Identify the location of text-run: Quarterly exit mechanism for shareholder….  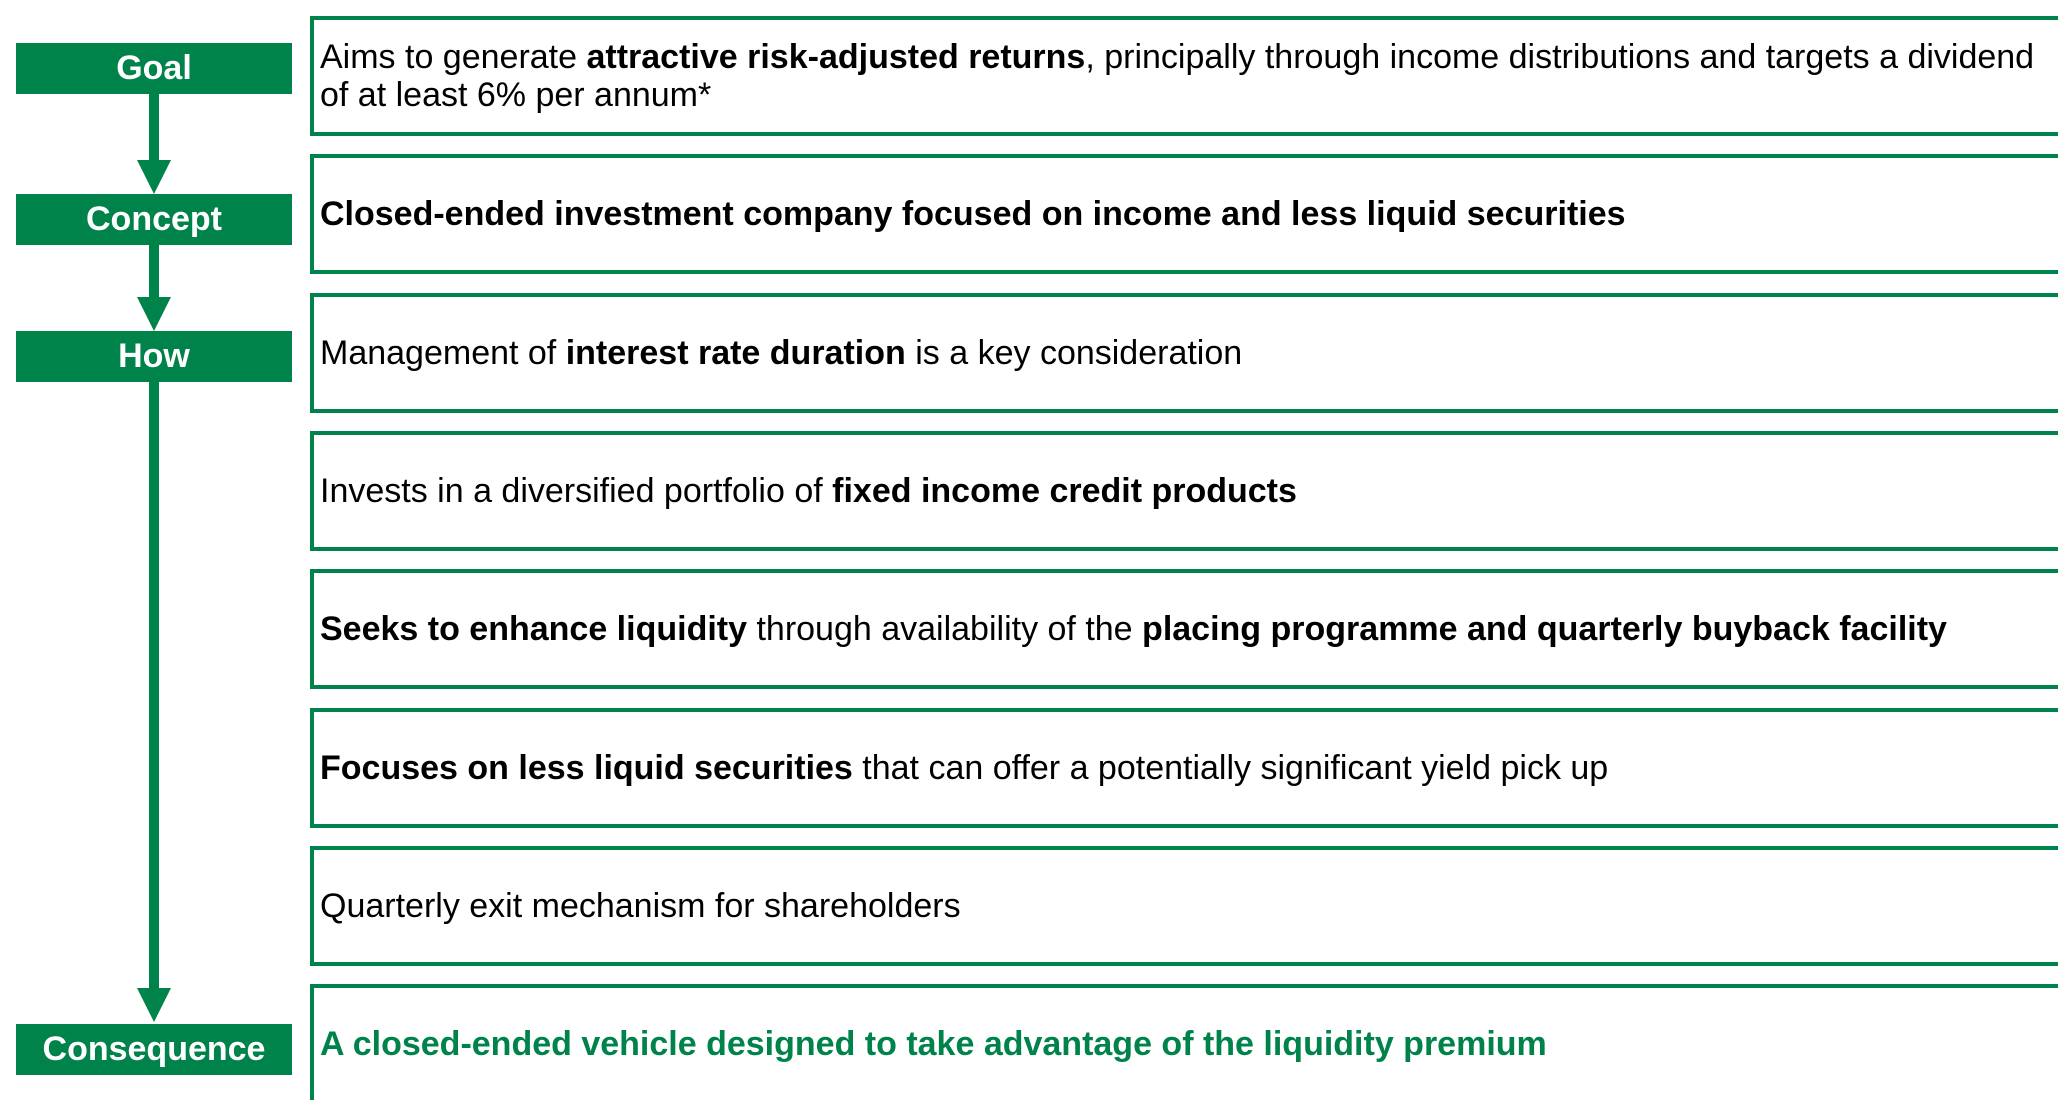
(640, 905).